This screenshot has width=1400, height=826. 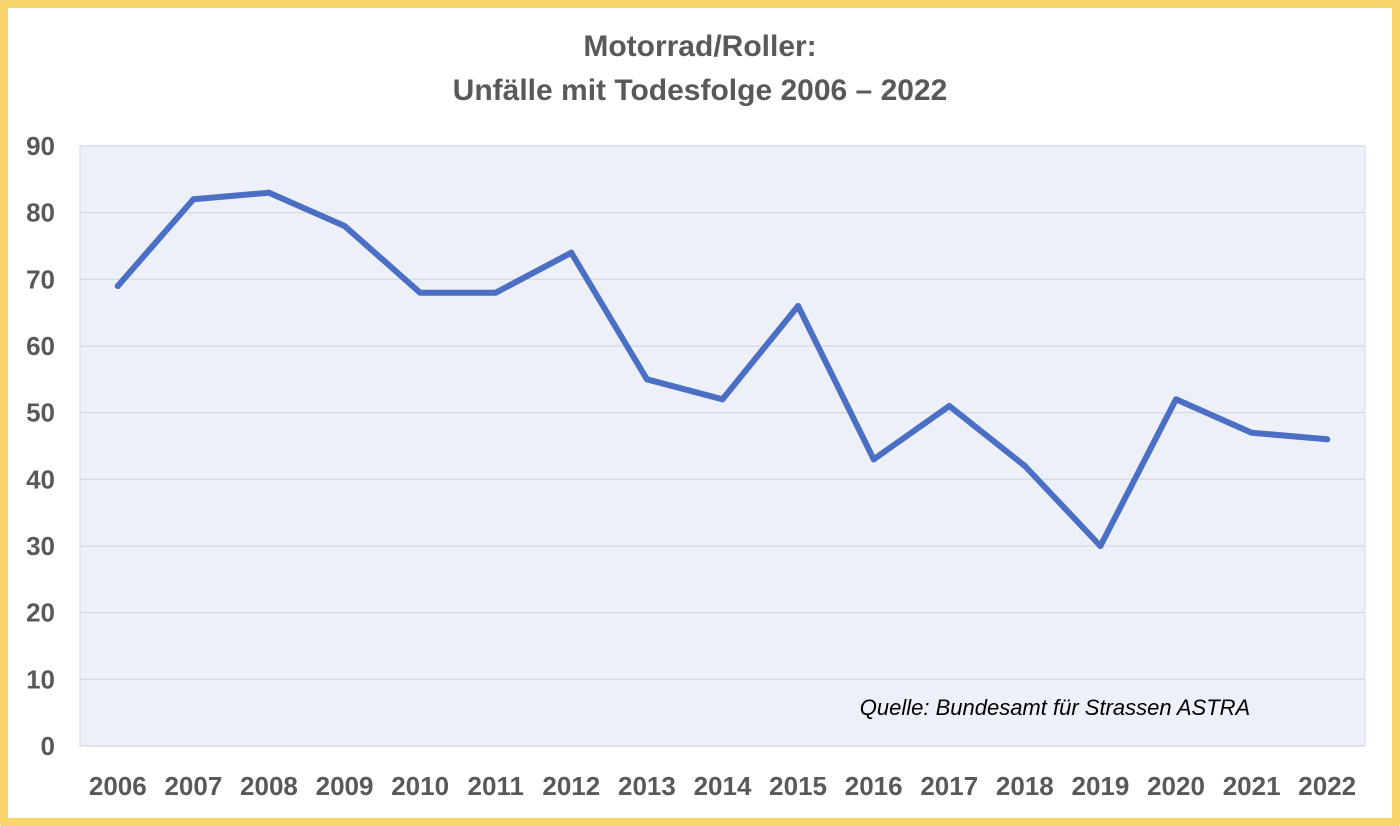 I want to click on x-tick-label: 2008, so click(x=269, y=786).